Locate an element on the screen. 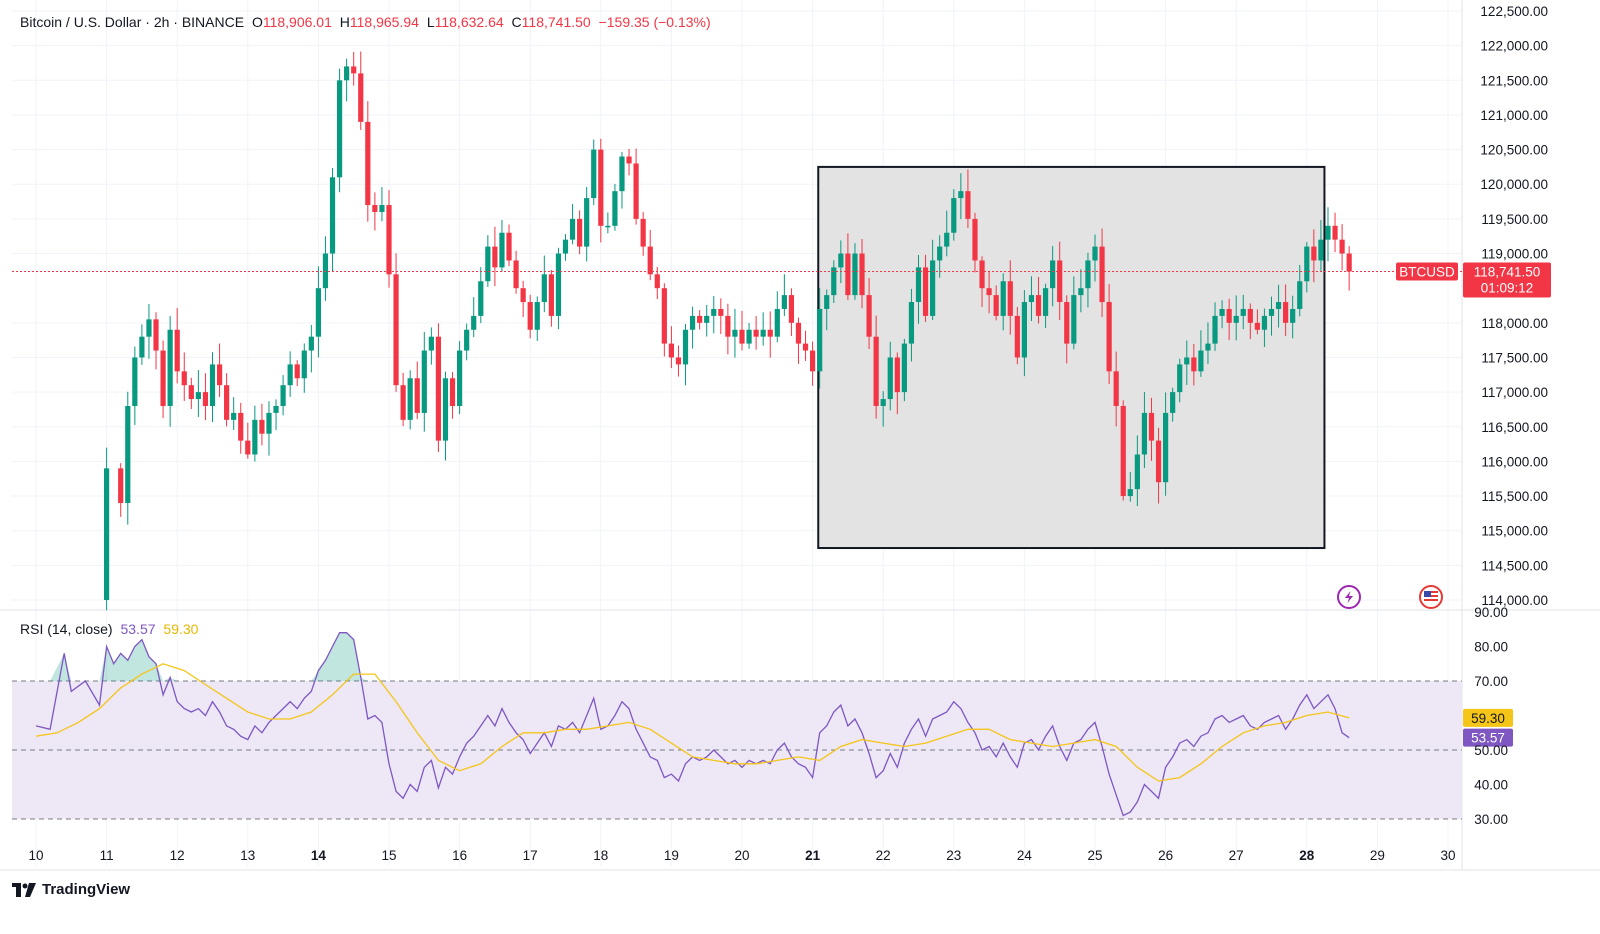 Image resolution: width=1600 pixels, height=934 pixels. change-value: −159.35 (−0.13%) is located at coordinates (654, 22).